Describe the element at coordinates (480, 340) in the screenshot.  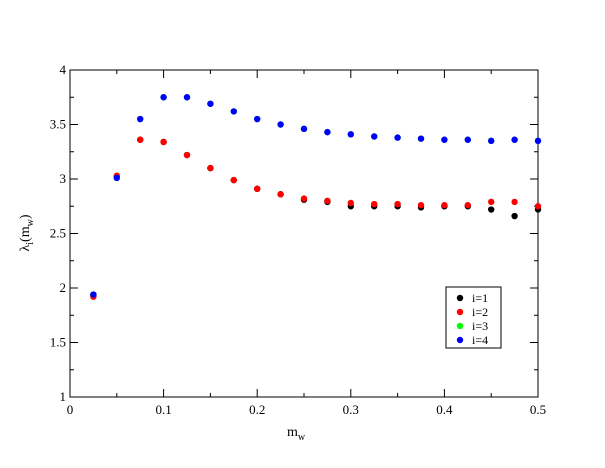
I see `legend-label: i=4` at that location.